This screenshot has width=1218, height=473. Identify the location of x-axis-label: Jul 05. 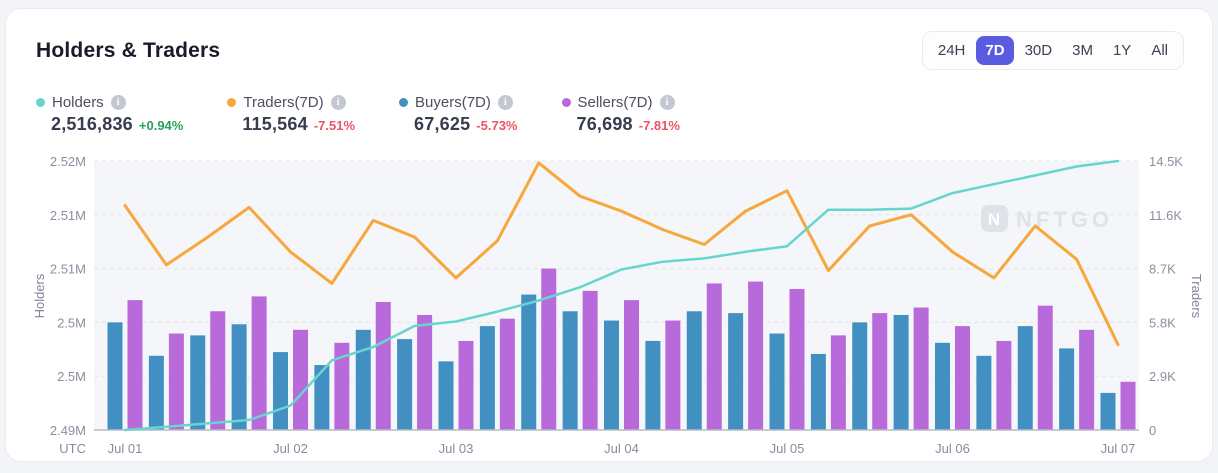
(787, 448).